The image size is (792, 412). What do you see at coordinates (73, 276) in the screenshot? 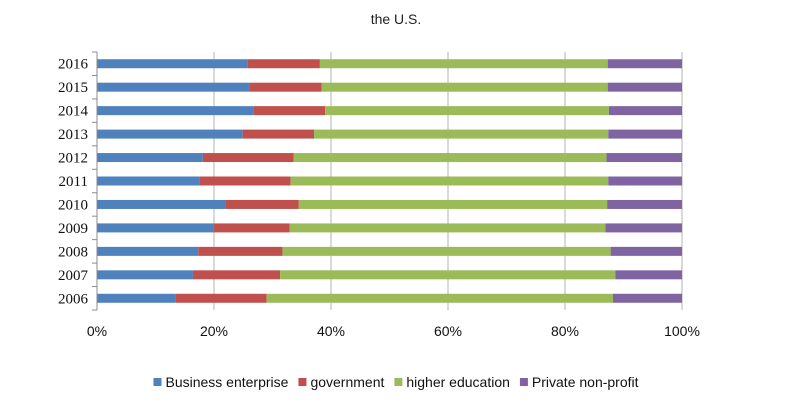
I see `y-tick-label: 2007` at bounding box center [73, 276].